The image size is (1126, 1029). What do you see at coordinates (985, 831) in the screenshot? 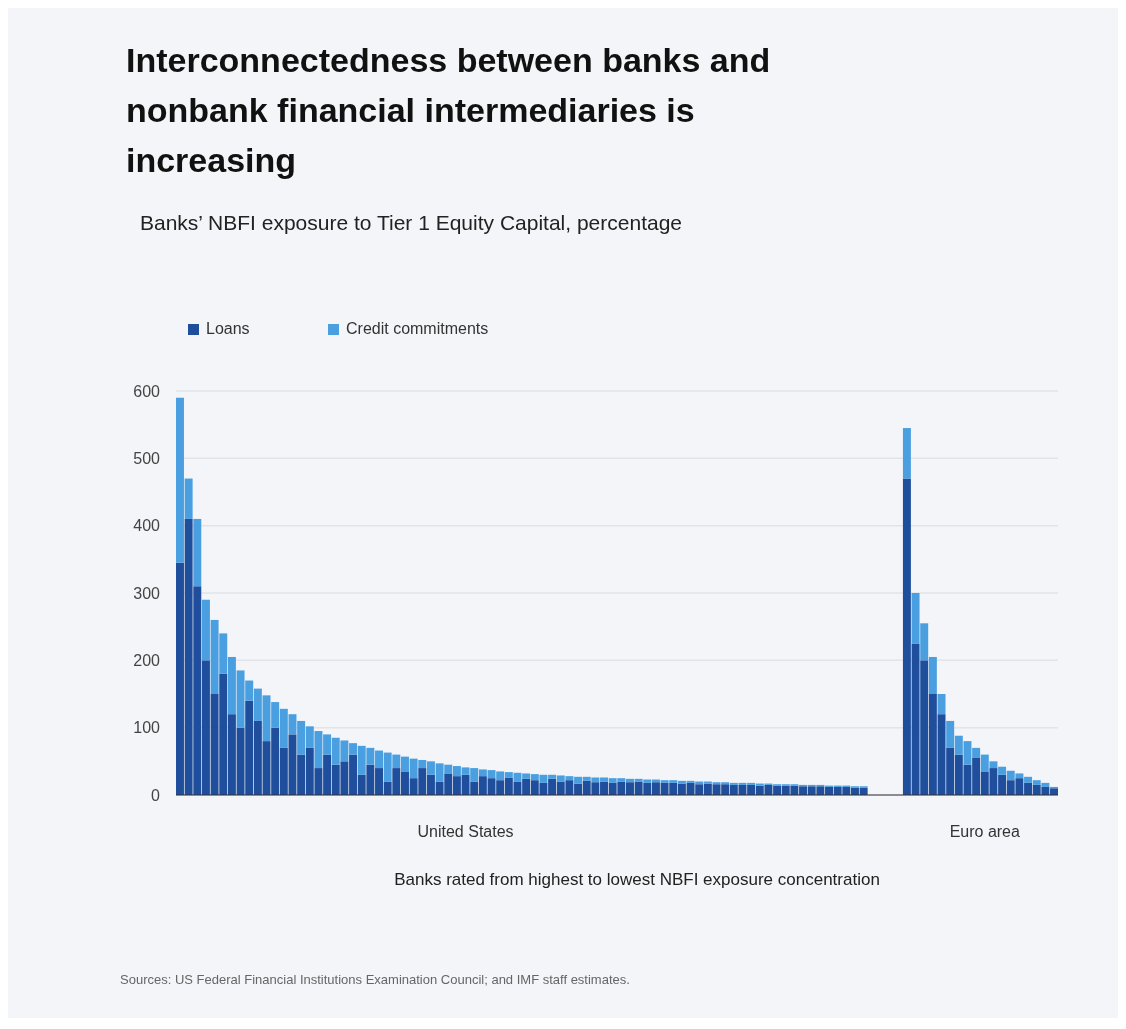
I see `x-tick-label: Euro area` at bounding box center [985, 831].